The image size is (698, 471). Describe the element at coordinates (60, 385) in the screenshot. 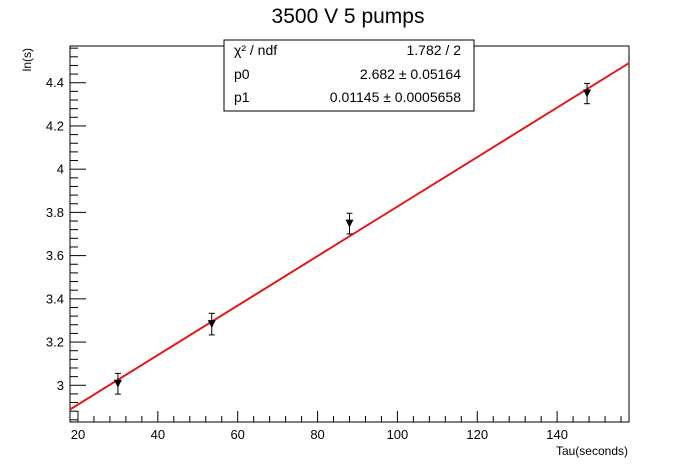

I see `y-tick-label: 3` at that location.